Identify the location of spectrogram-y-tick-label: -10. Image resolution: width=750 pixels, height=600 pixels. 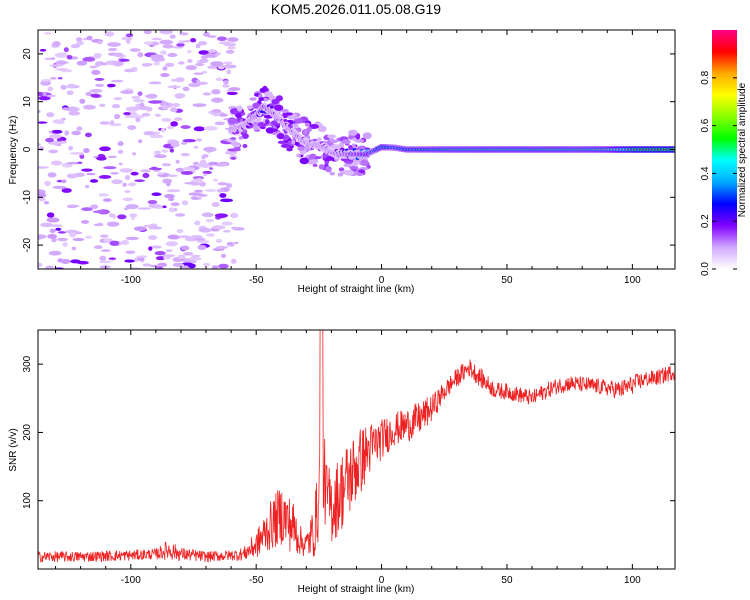
(27, 197).